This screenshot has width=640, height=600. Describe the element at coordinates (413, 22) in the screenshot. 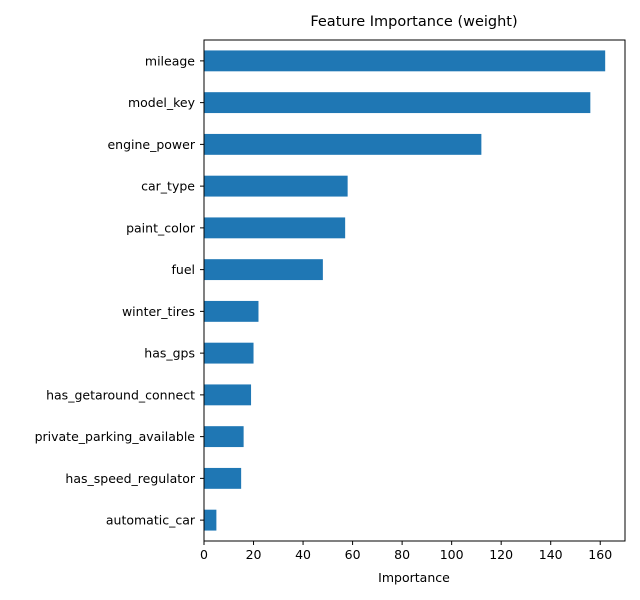

I see `chart-title: Feature Importance (weight)` at that location.